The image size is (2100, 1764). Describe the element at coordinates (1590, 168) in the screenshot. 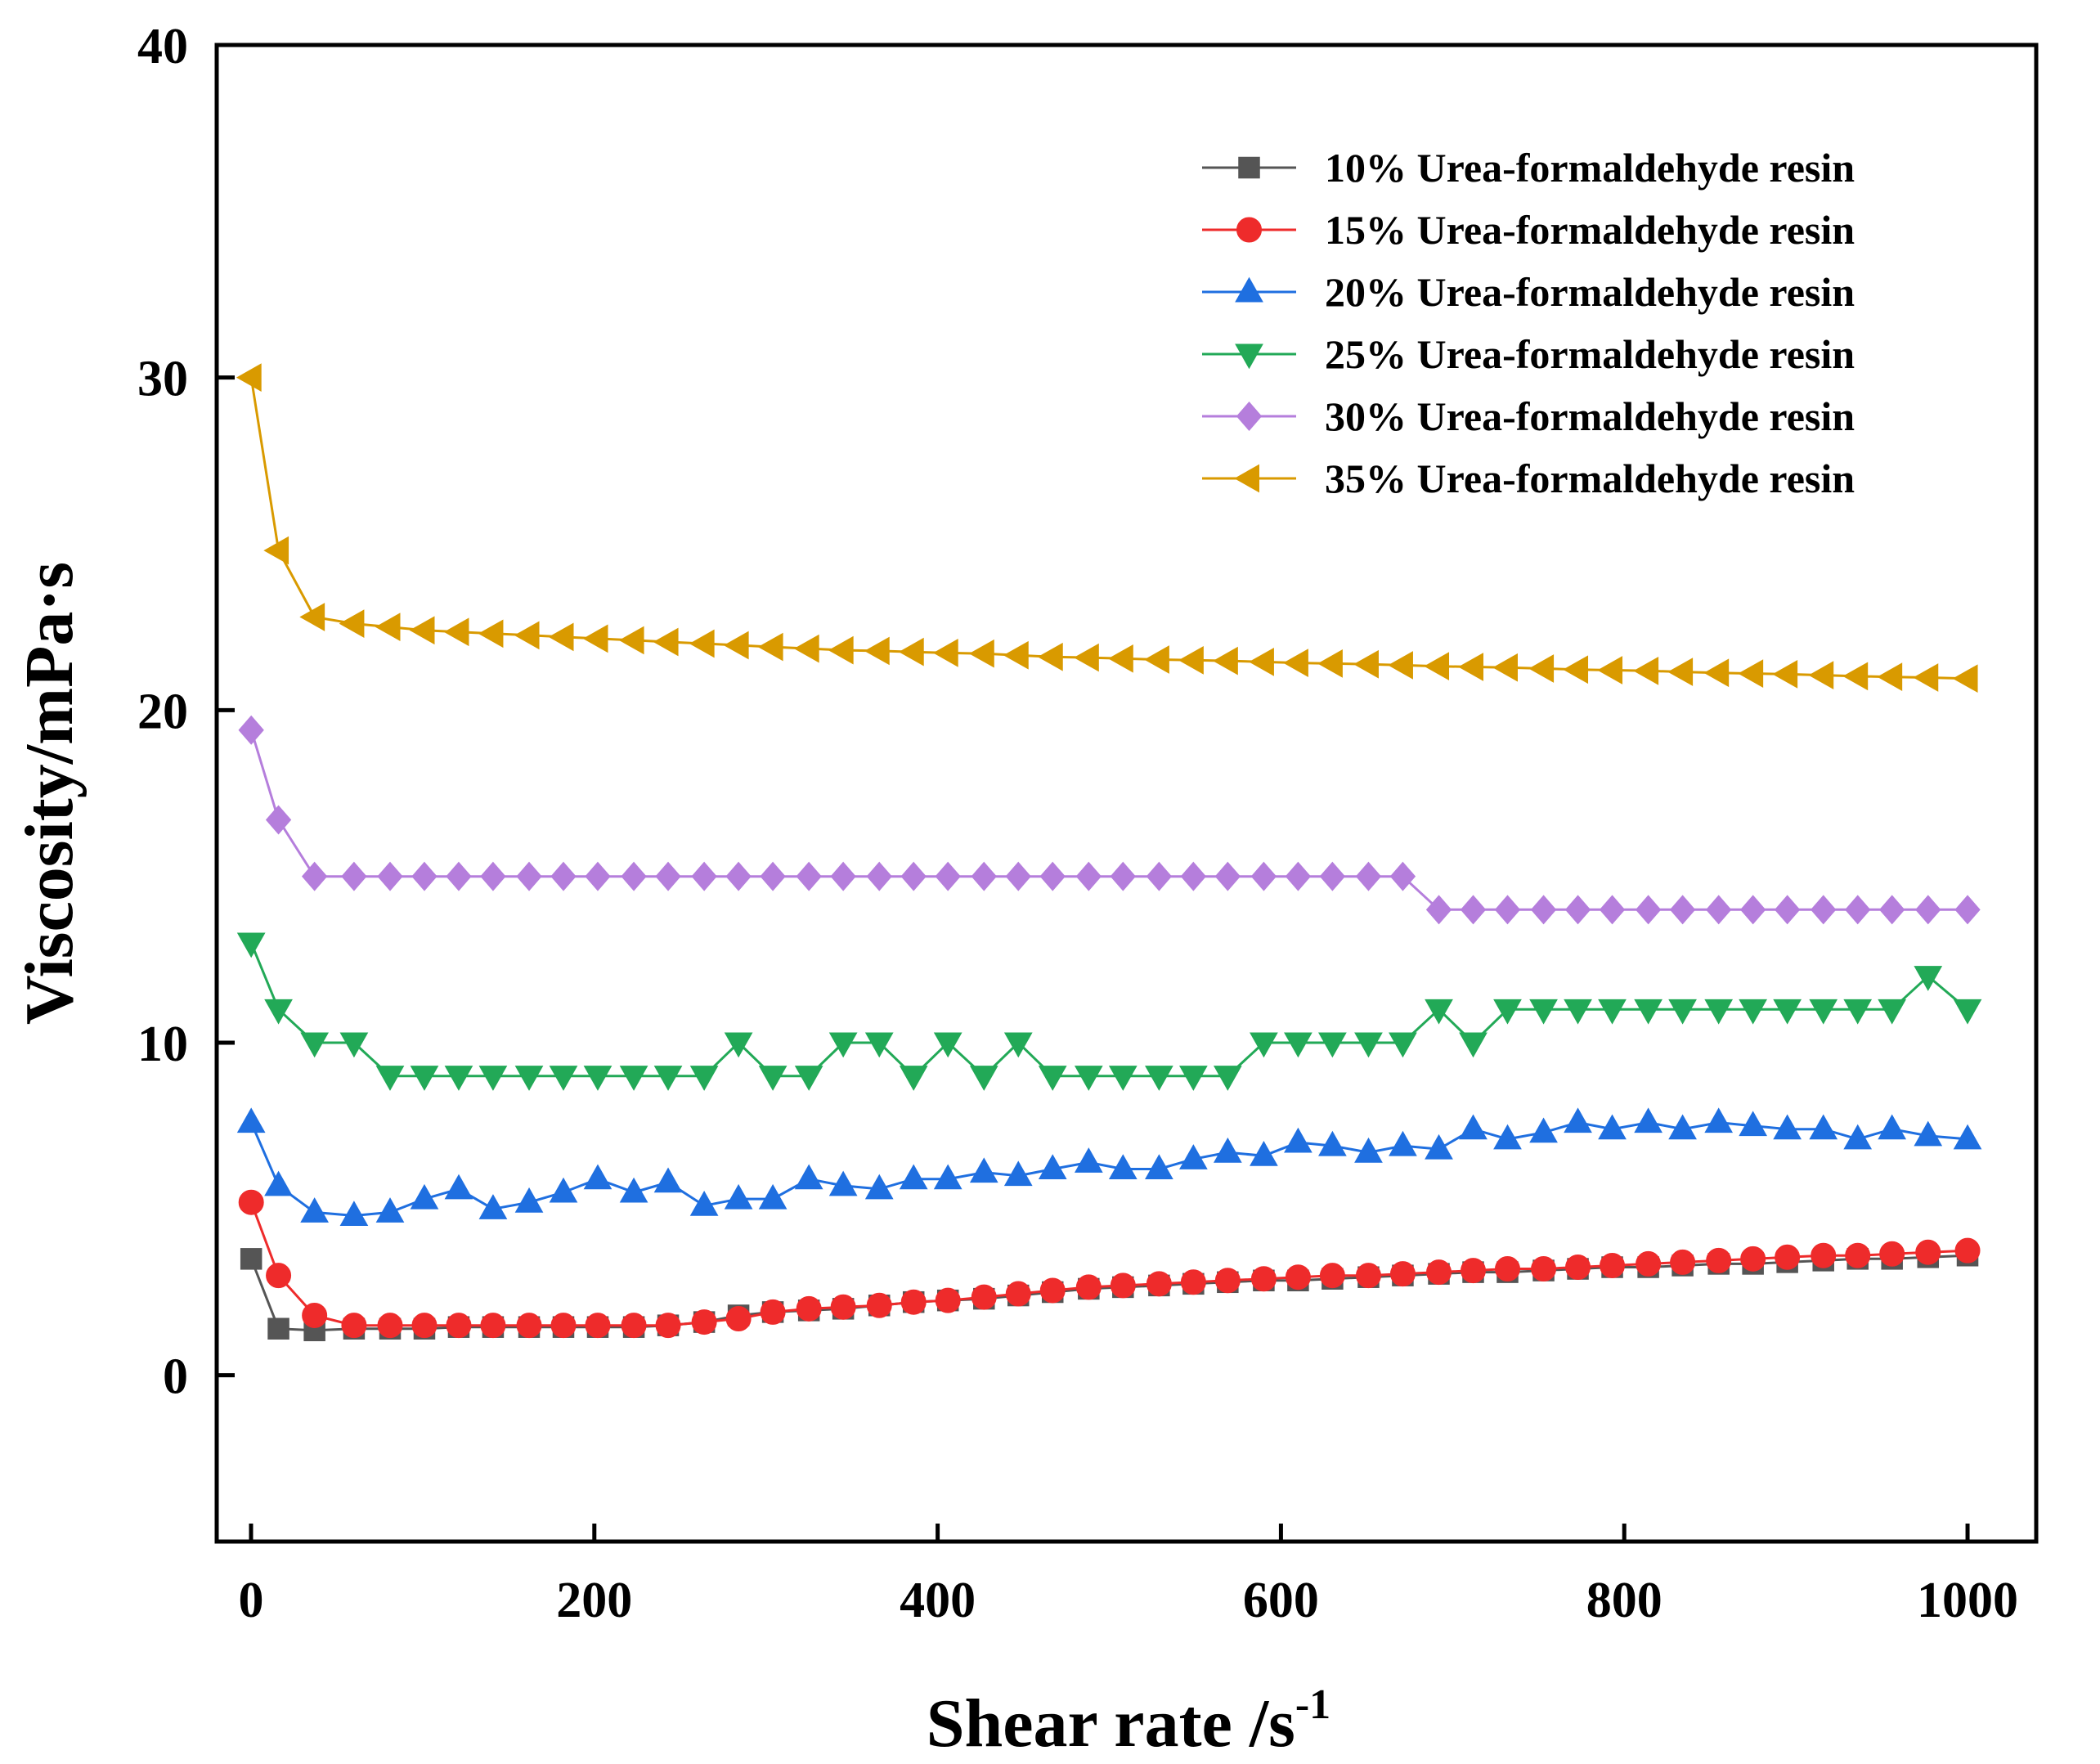

I see `legend-label: 10% Urea-formaldehyde resin` at that location.